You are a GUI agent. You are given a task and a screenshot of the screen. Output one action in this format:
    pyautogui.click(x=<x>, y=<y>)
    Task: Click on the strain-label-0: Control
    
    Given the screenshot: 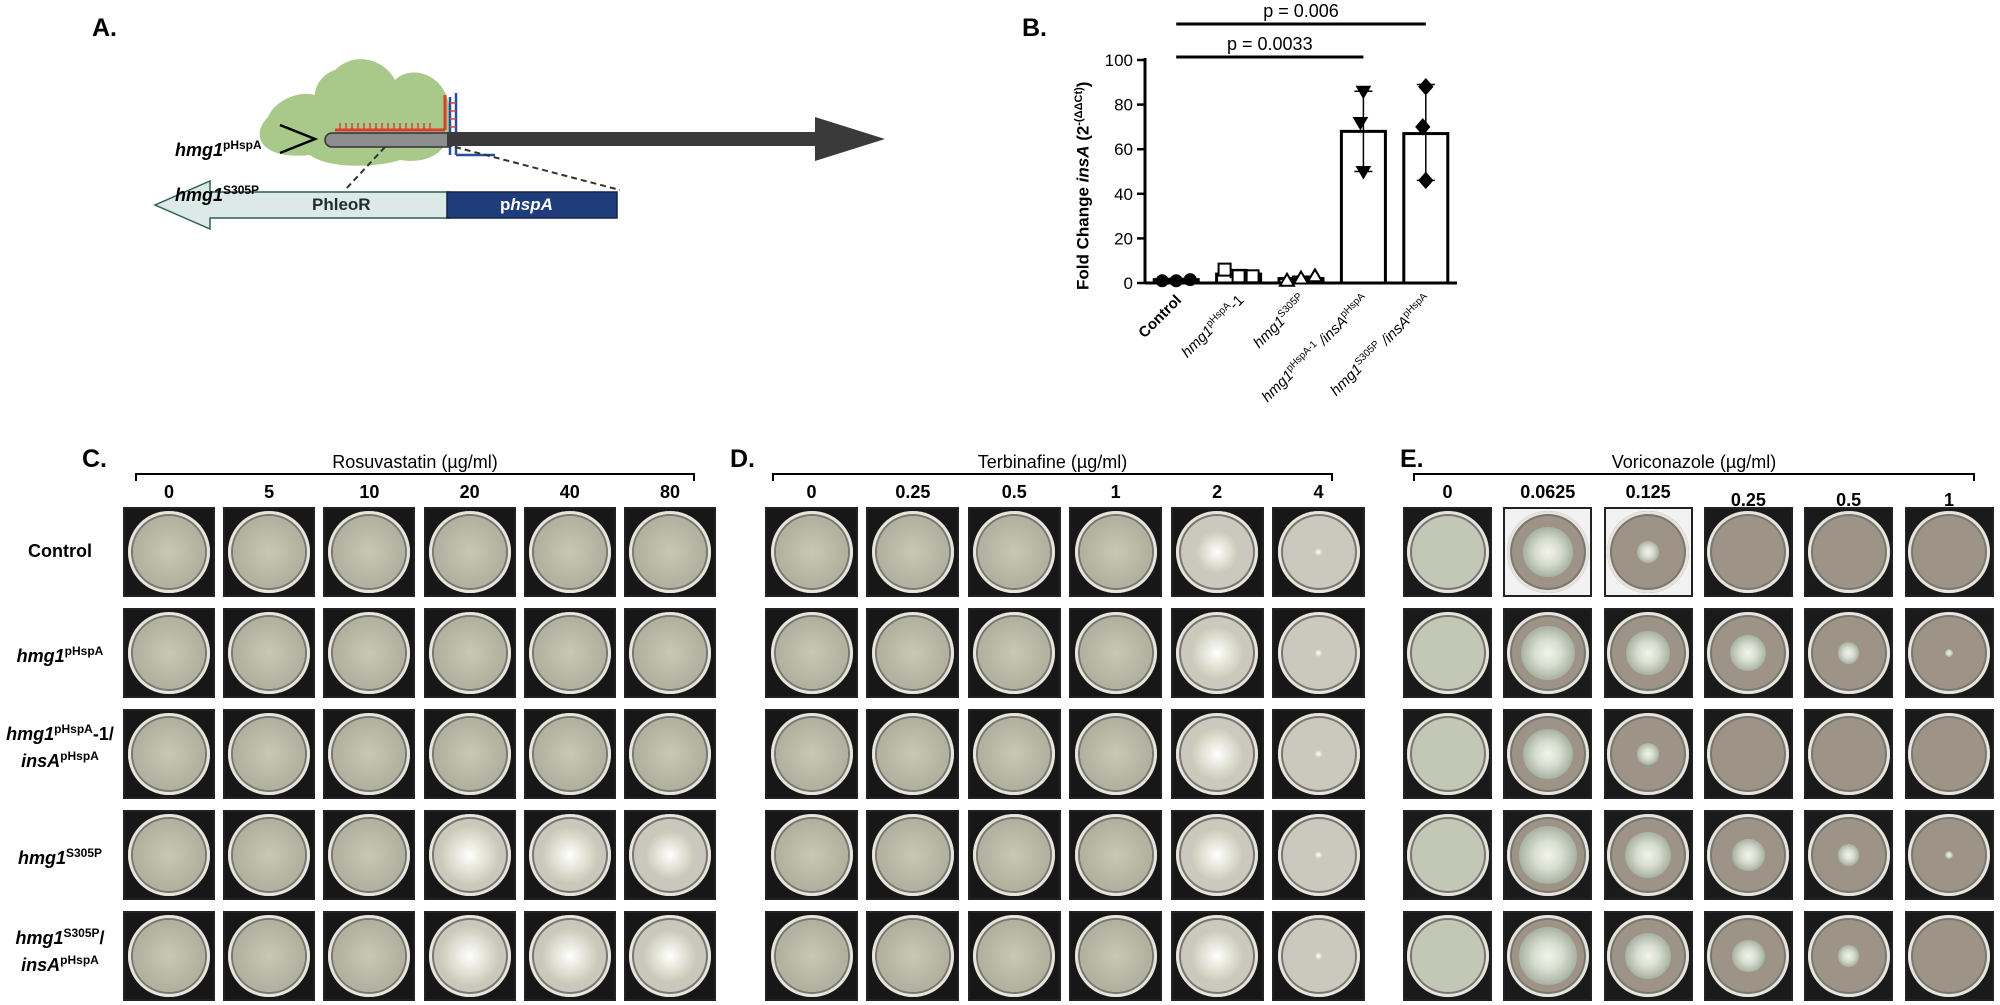 What is the action you would take?
    pyautogui.click(x=60, y=551)
    